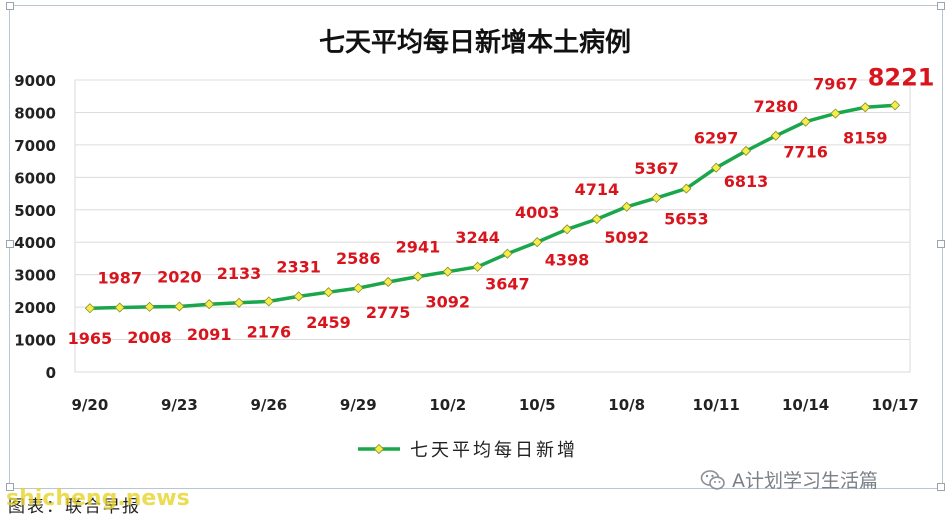 Image resolution: width=950 pixels, height=520 pixels. What do you see at coordinates (805, 405) in the screenshot?
I see `x-tick-label: 10/14` at bounding box center [805, 405].